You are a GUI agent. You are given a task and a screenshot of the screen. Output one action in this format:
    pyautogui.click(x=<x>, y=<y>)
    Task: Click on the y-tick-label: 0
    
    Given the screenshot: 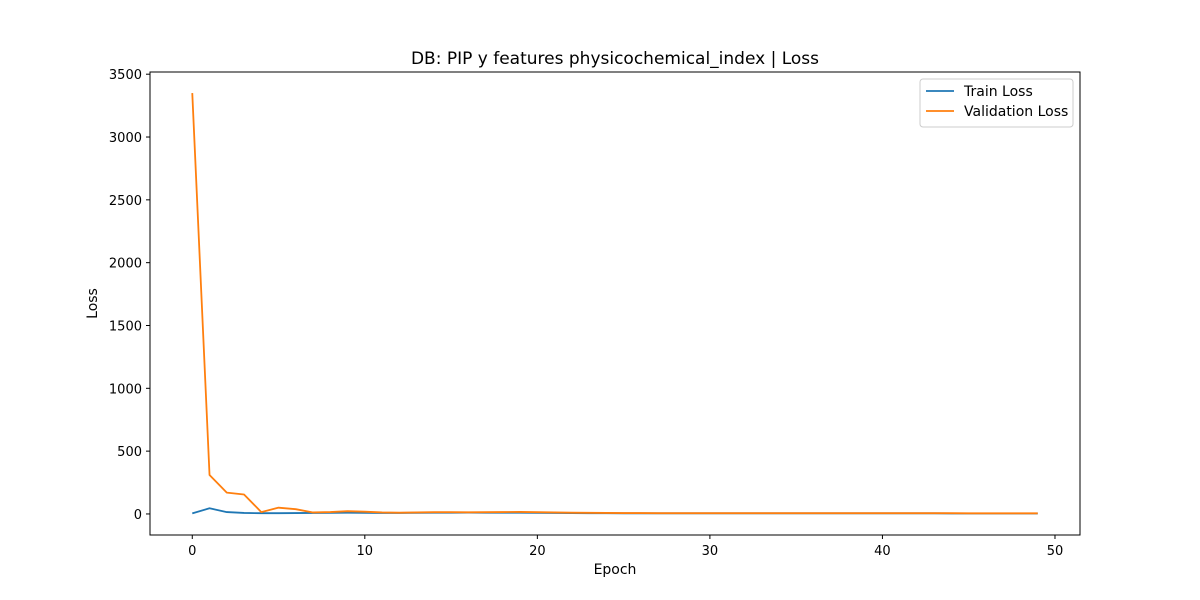 What is the action you would take?
    pyautogui.click(x=138, y=515)
    